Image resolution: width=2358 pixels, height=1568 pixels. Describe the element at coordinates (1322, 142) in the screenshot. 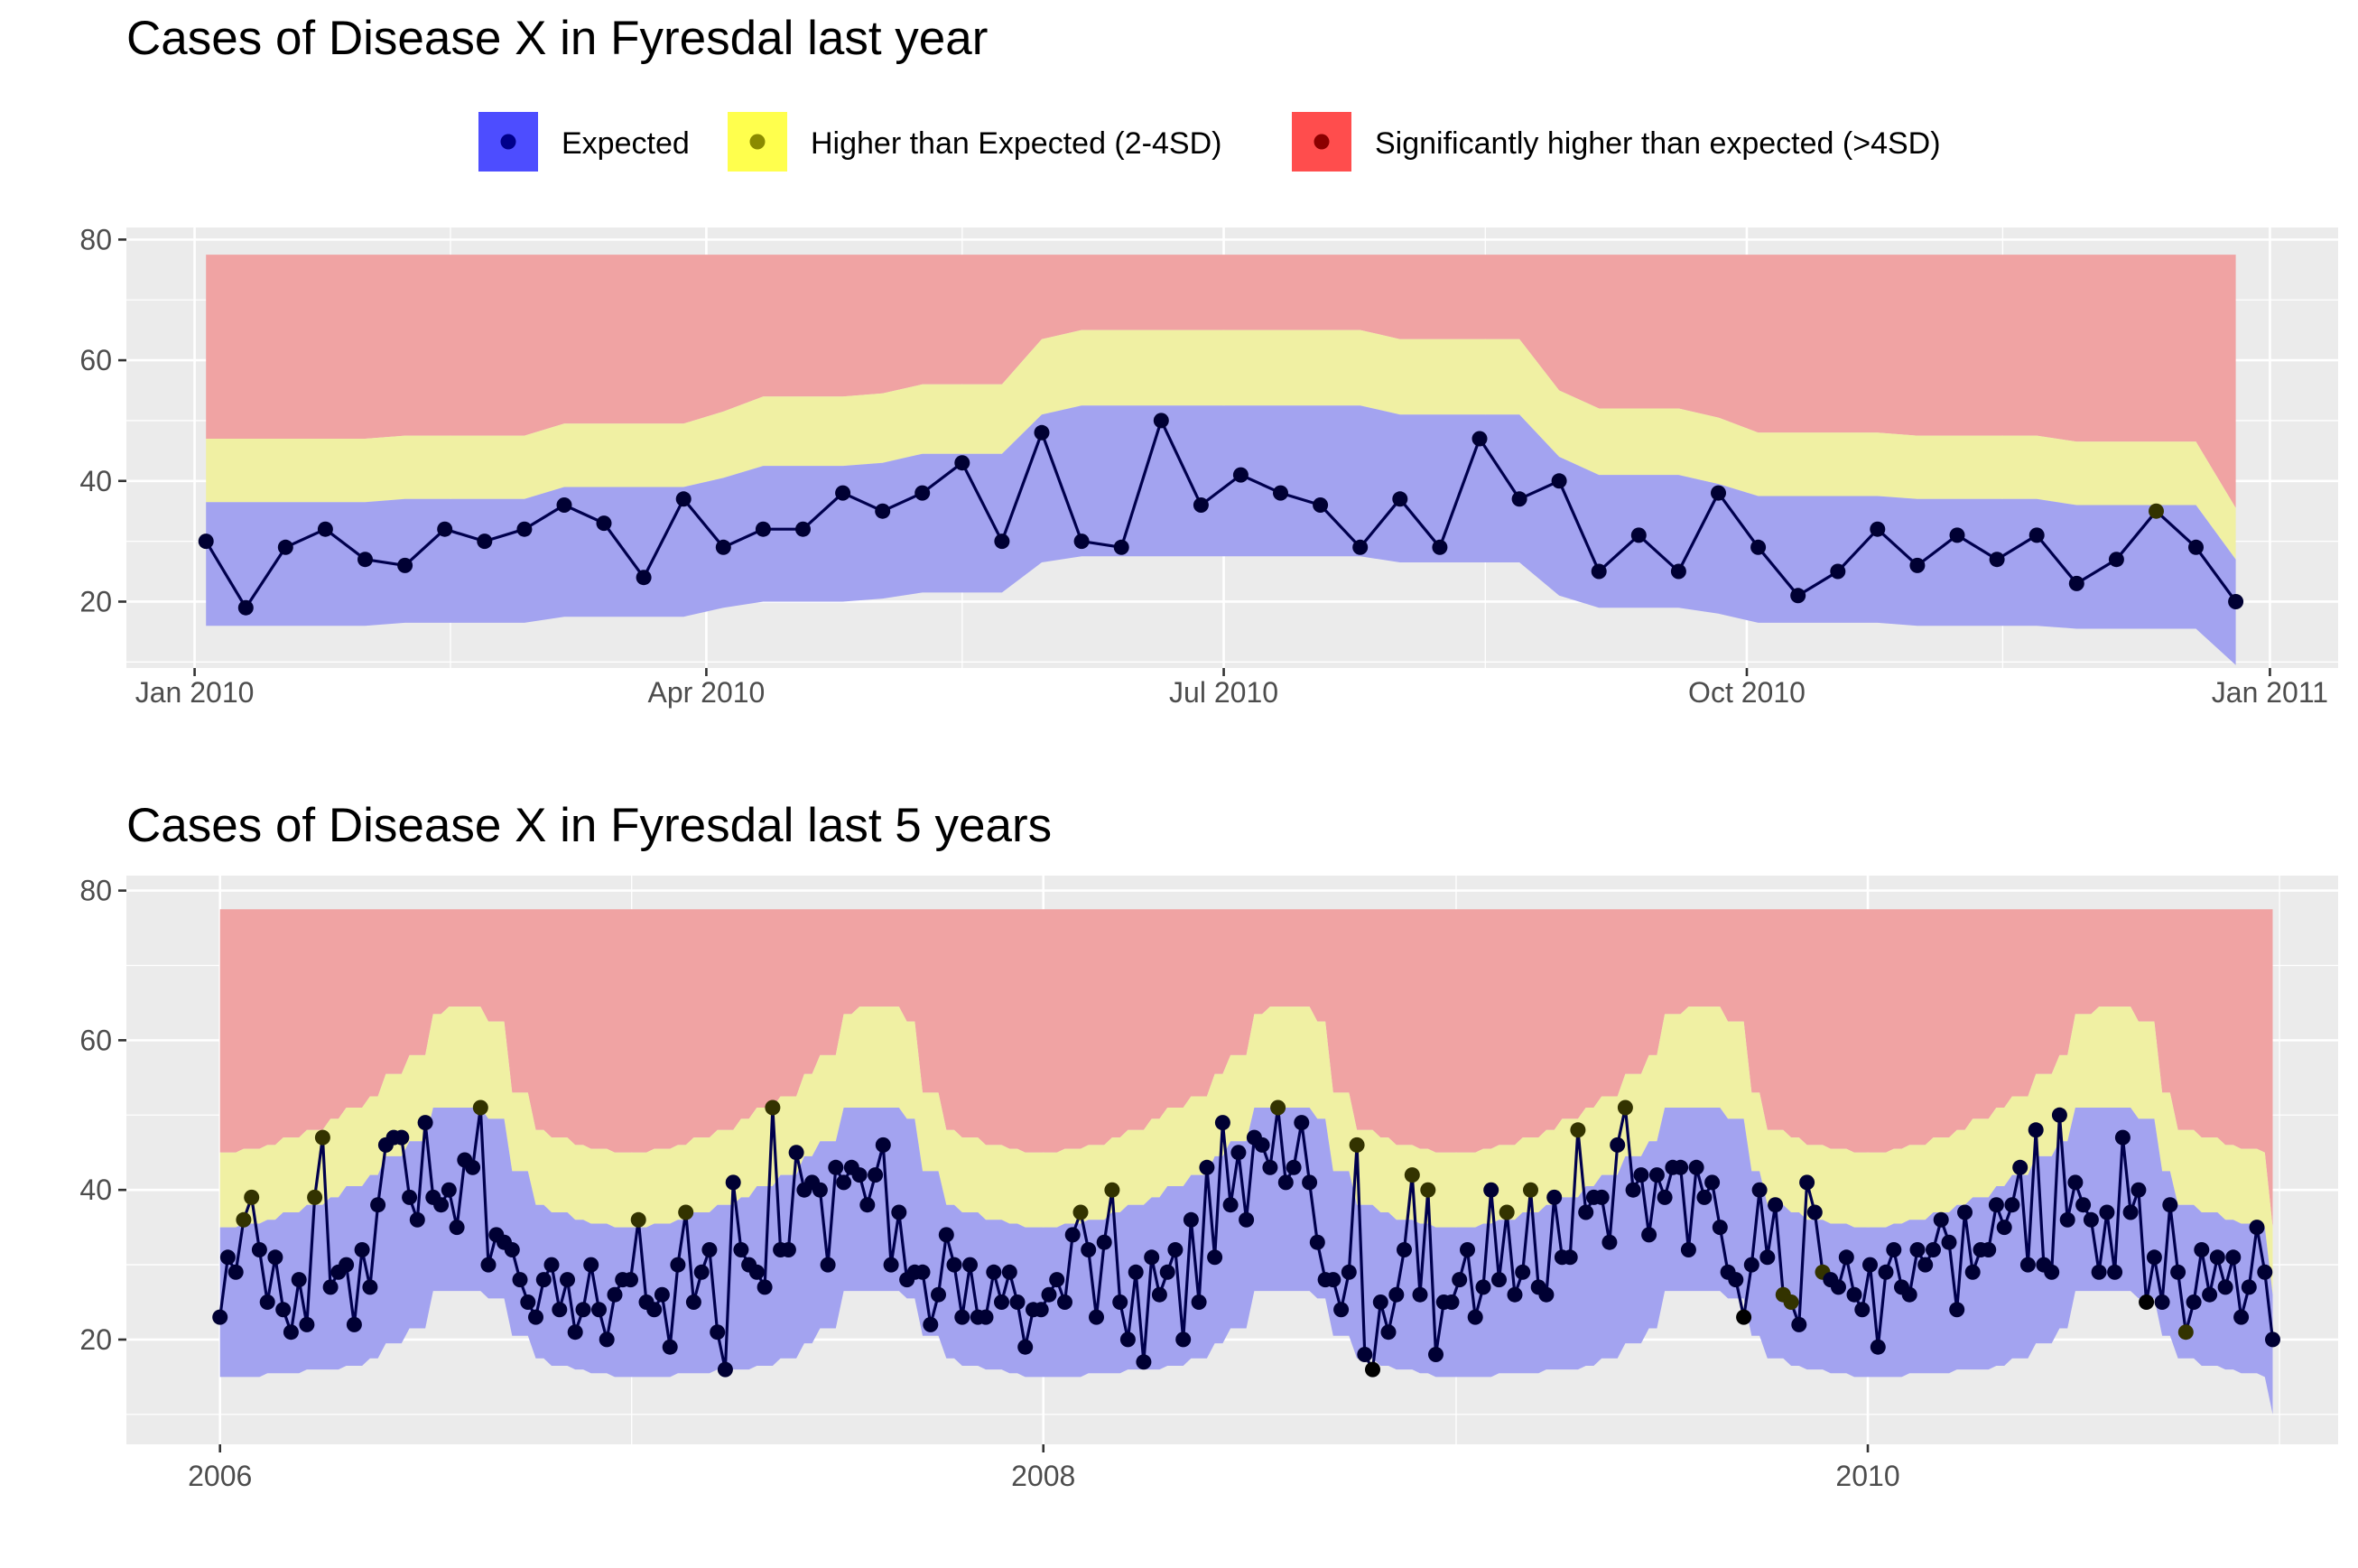

I see `legend-dot-significant` at that location.